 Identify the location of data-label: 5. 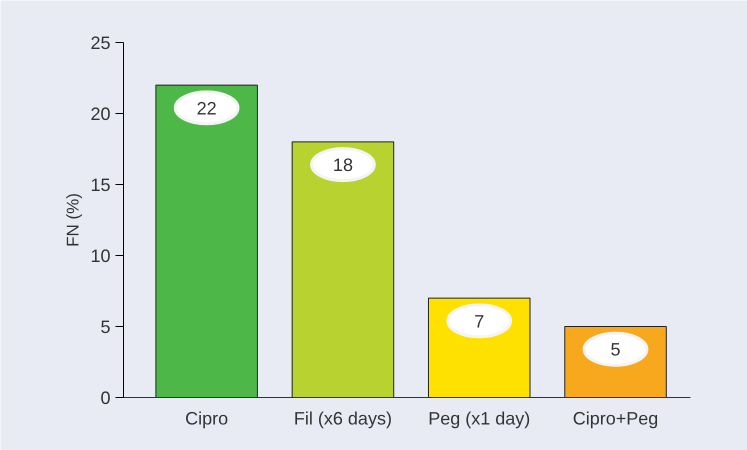
(615, 350).